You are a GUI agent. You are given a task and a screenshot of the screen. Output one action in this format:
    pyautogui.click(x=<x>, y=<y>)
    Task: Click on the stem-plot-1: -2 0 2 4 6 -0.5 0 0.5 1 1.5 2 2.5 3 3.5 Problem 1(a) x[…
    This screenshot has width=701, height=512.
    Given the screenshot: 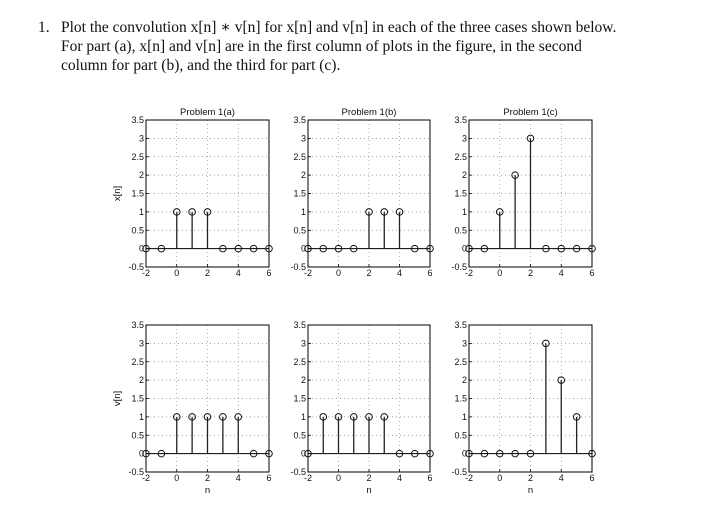 What is the action you would take?
    pyautogui.click(x=192, y=192)
    